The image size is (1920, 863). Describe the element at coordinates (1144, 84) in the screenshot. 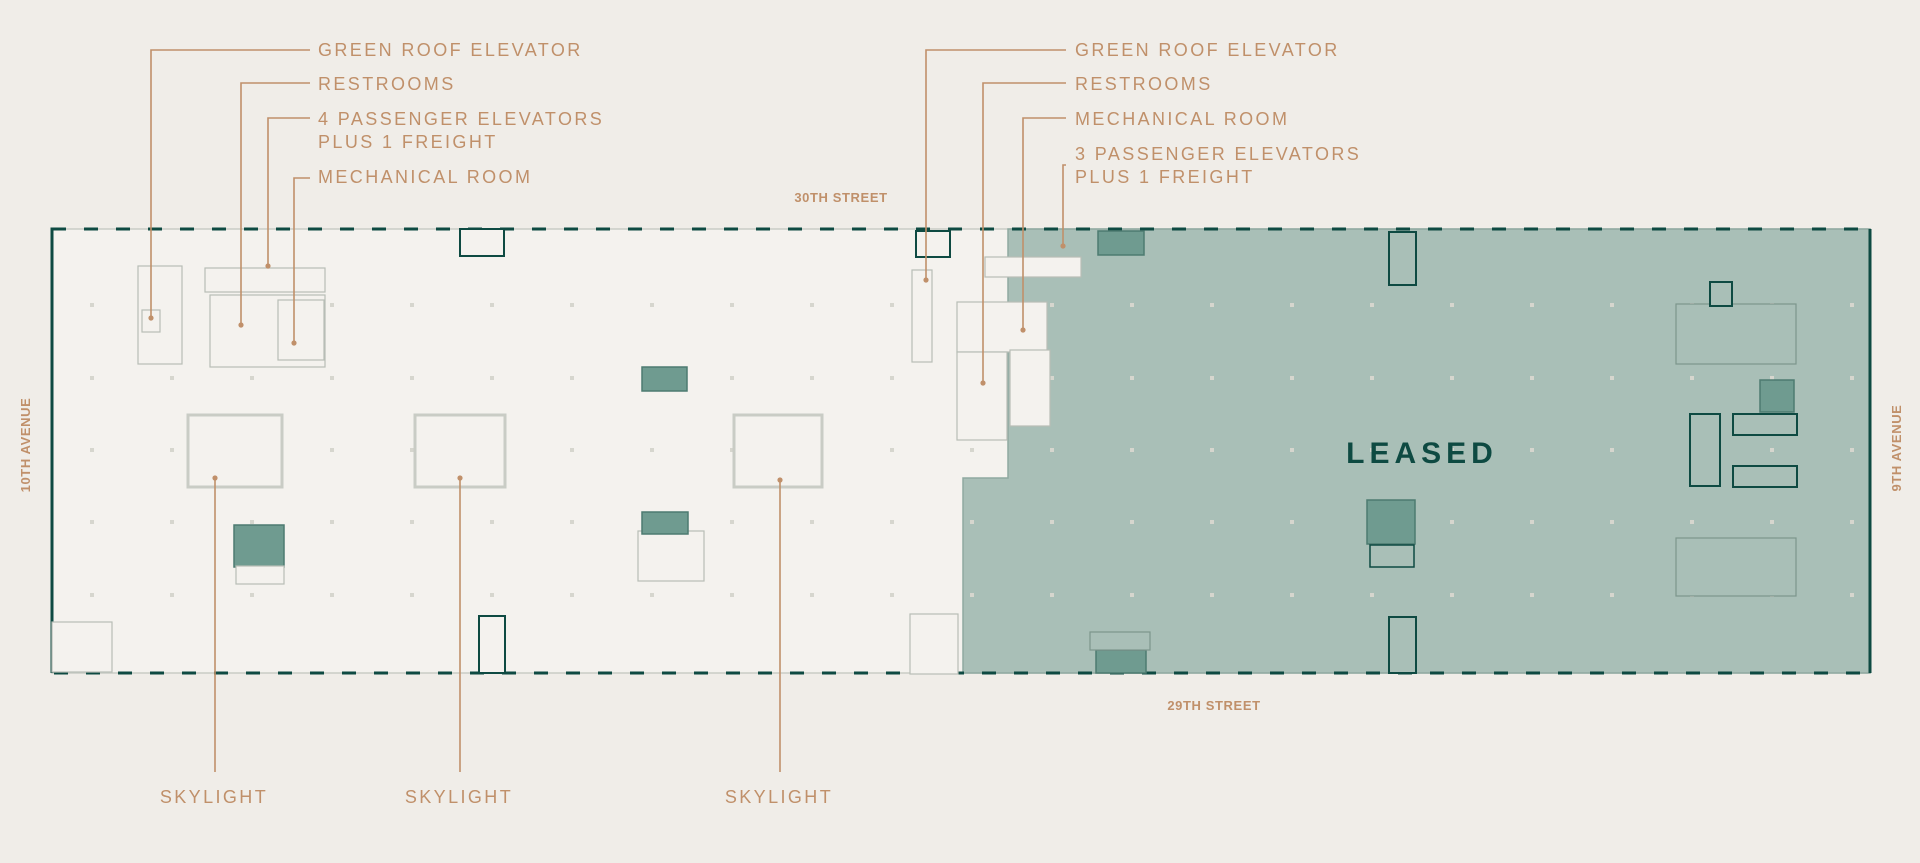

I see `callout-east-restrooms: RESTROOMS` at that location.